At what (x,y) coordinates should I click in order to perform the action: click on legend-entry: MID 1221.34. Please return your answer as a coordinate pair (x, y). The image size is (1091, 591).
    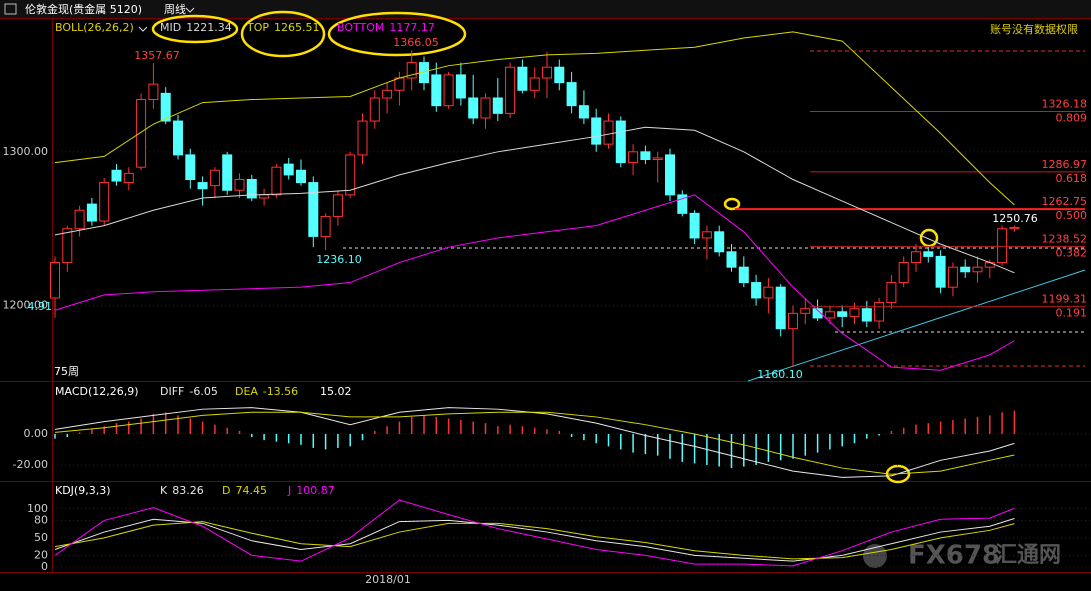
    Looking at the image, I should click on (196, 27).